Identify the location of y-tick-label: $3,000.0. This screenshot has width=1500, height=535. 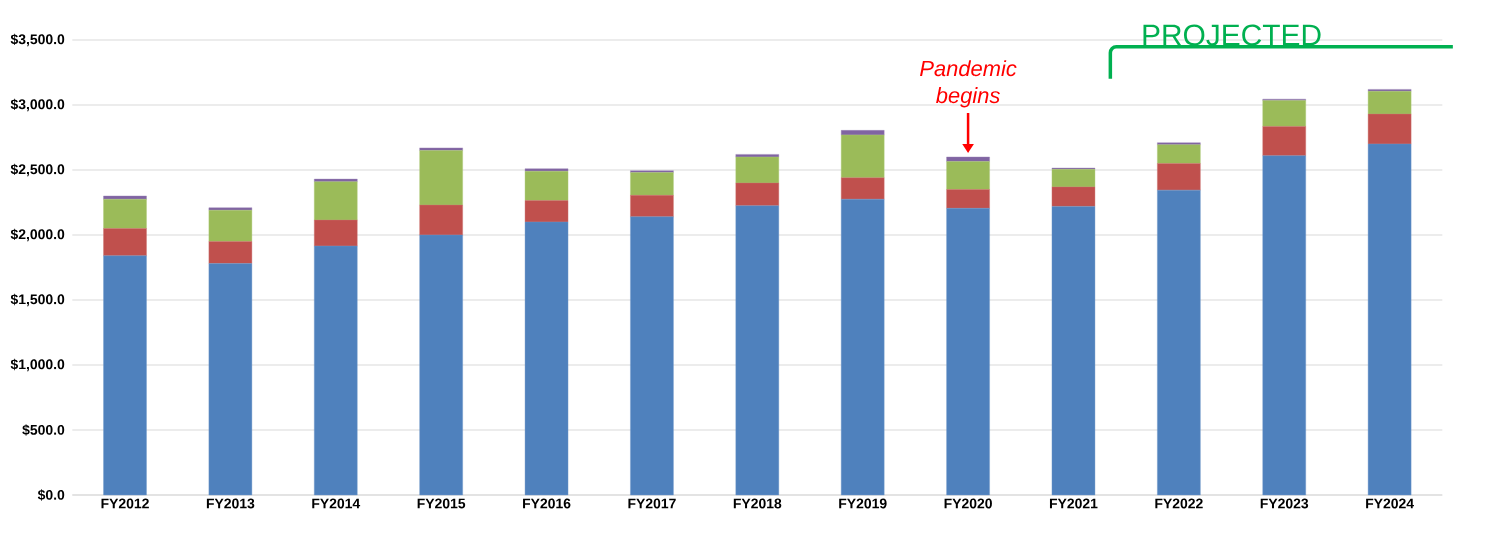
(37, 105).